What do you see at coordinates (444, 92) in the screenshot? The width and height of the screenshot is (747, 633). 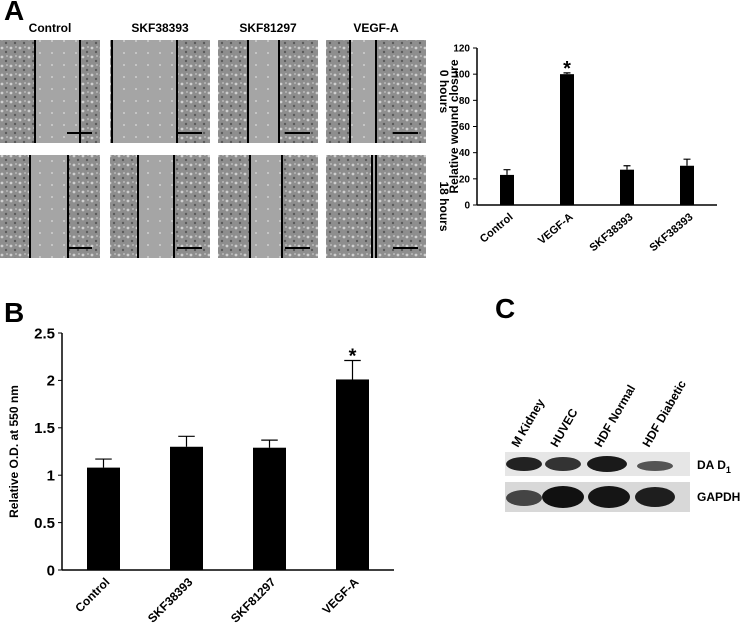 I see `row-label: 0 hours` at bounding box center [444, 92].